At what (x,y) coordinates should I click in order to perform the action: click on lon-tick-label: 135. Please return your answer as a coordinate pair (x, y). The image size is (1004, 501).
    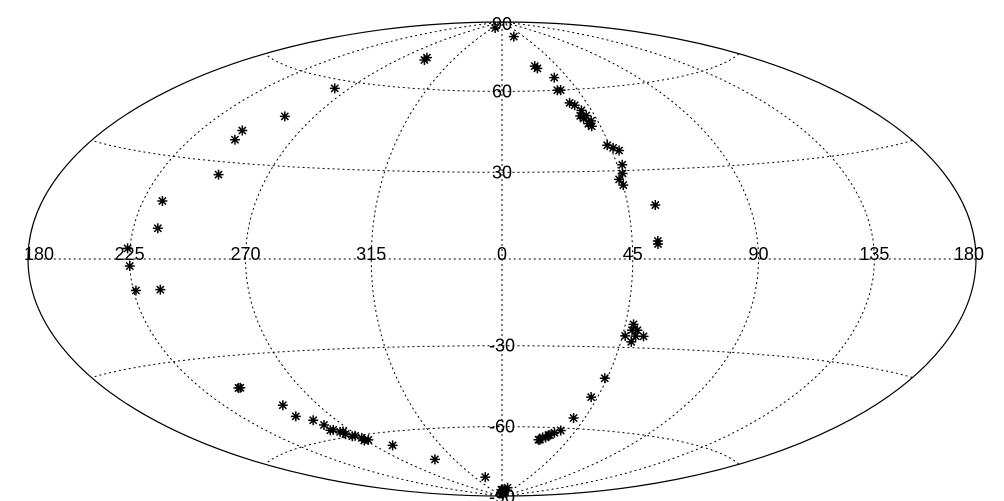
    Looking at the image, I should click on (874, 254).